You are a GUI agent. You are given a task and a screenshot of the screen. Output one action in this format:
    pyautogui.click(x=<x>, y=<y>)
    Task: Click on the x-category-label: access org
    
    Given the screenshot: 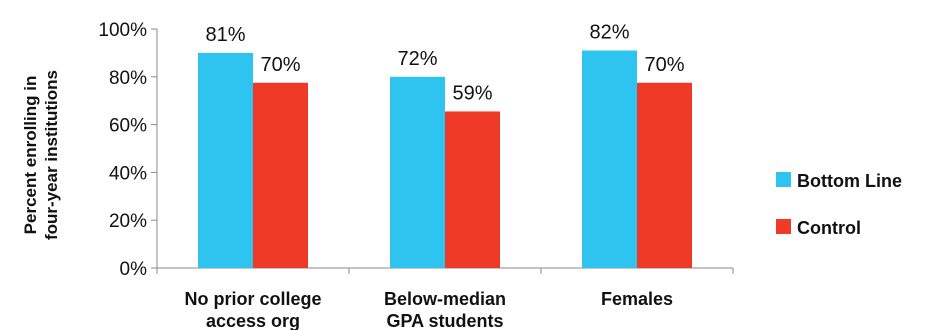 What is the action you would take?
    pyautogui.click(x=253, y=320)
    